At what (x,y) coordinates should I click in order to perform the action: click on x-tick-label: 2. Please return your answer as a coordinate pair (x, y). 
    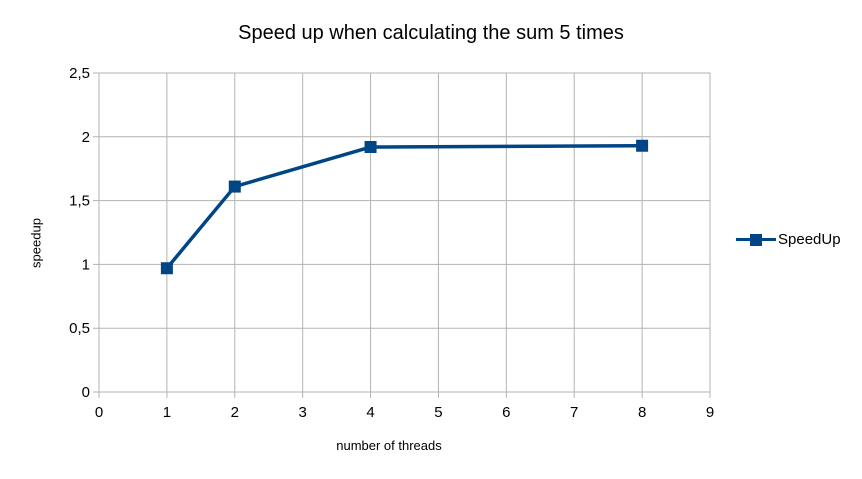
    Looking at the image, I should click on (235, 412).